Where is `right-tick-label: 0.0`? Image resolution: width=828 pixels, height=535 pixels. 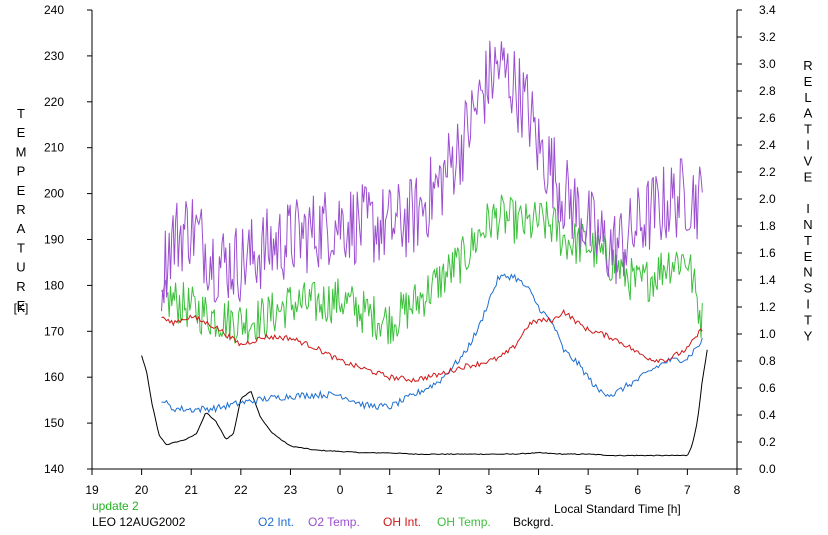
right-tick-label: 0.0 is located at coordinates (767, 469).